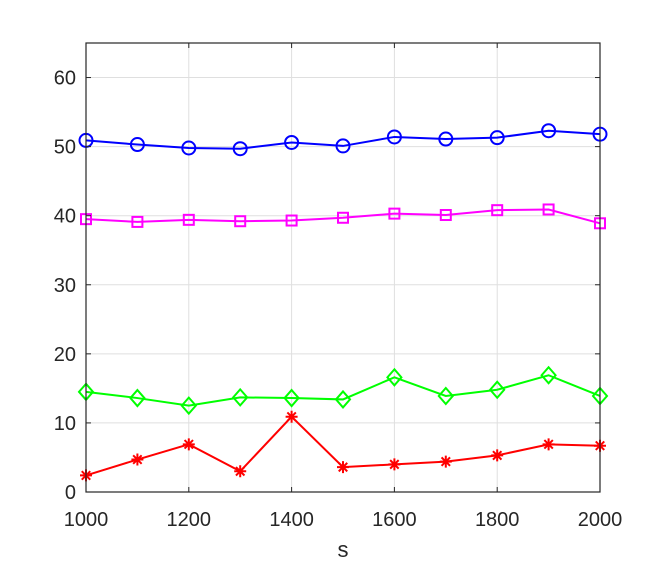 This screenshot has width=664, height=569. What do you see at coordinates (343, 549) in the screenshot?
I see `x-axis-label: s` at bounding box center [343, 549].